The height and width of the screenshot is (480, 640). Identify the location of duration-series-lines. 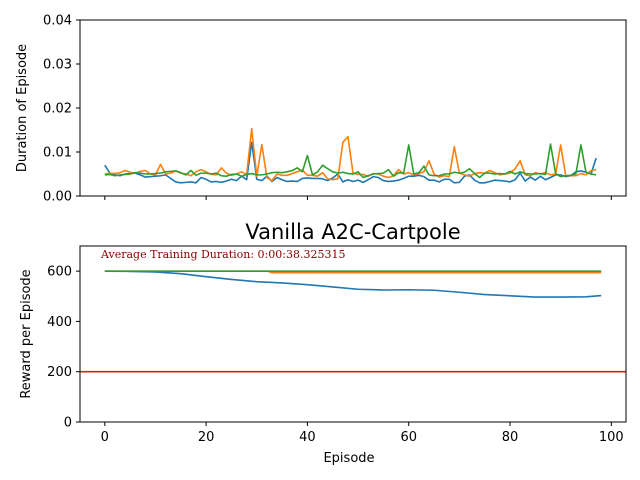
(350, 155).